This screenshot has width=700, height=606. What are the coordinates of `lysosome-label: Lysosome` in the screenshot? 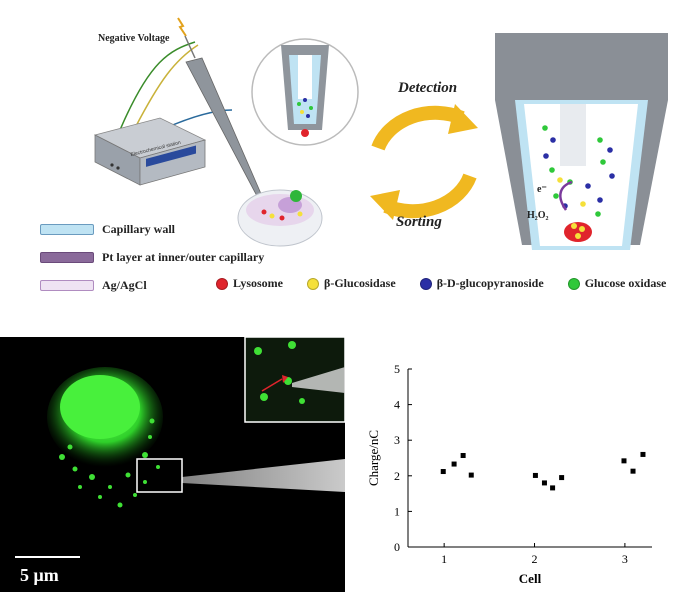 It's located at (258, 283).